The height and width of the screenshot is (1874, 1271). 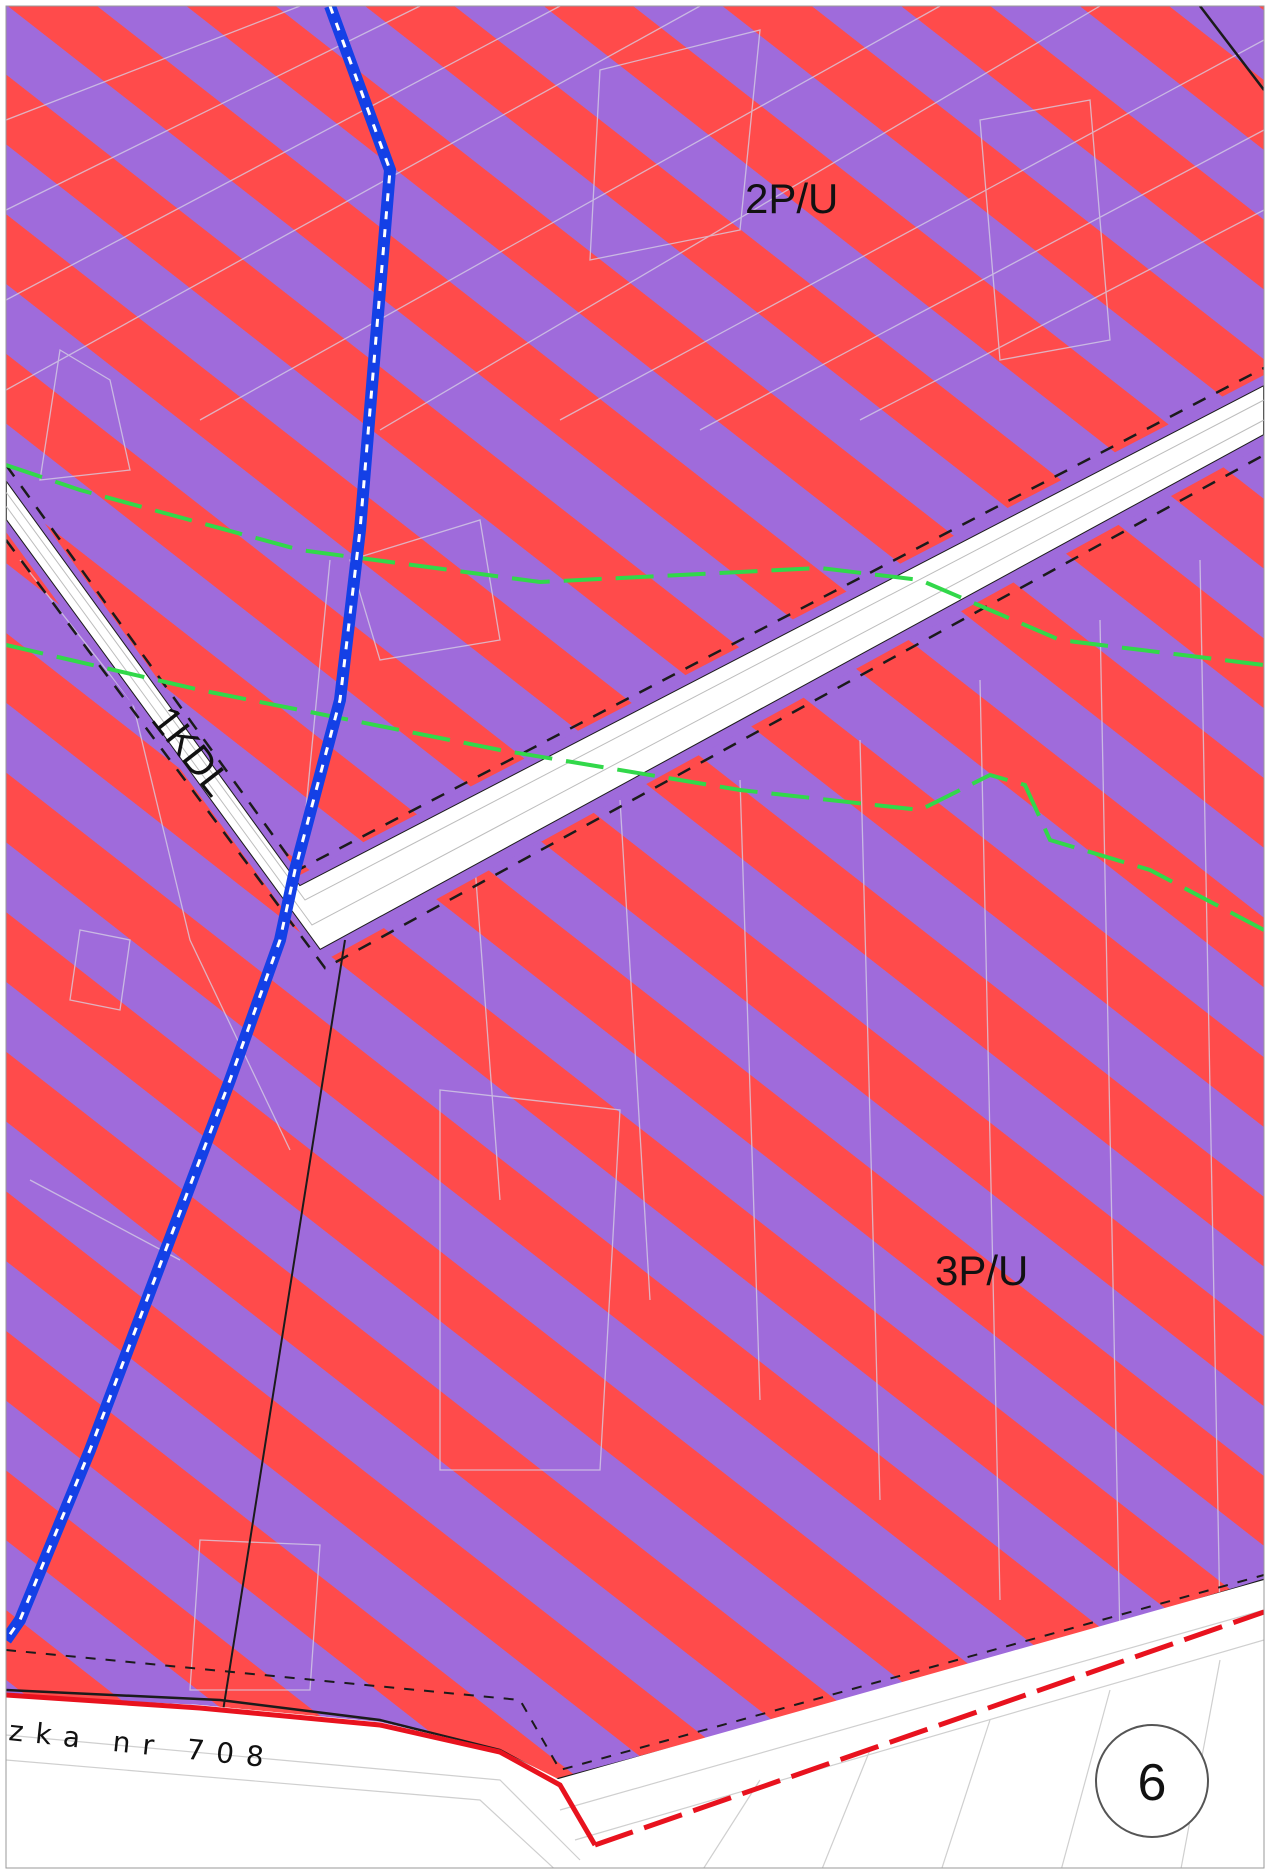 I want to click on zone-boundary-lower-outline, so click(x=635, y=1673).